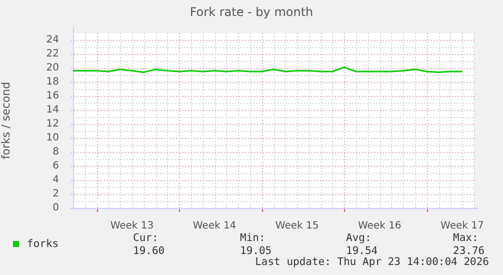  Describe the element at coordinates (52, 82) in the screenshot. I see `y-tick-label: 18` at that location.